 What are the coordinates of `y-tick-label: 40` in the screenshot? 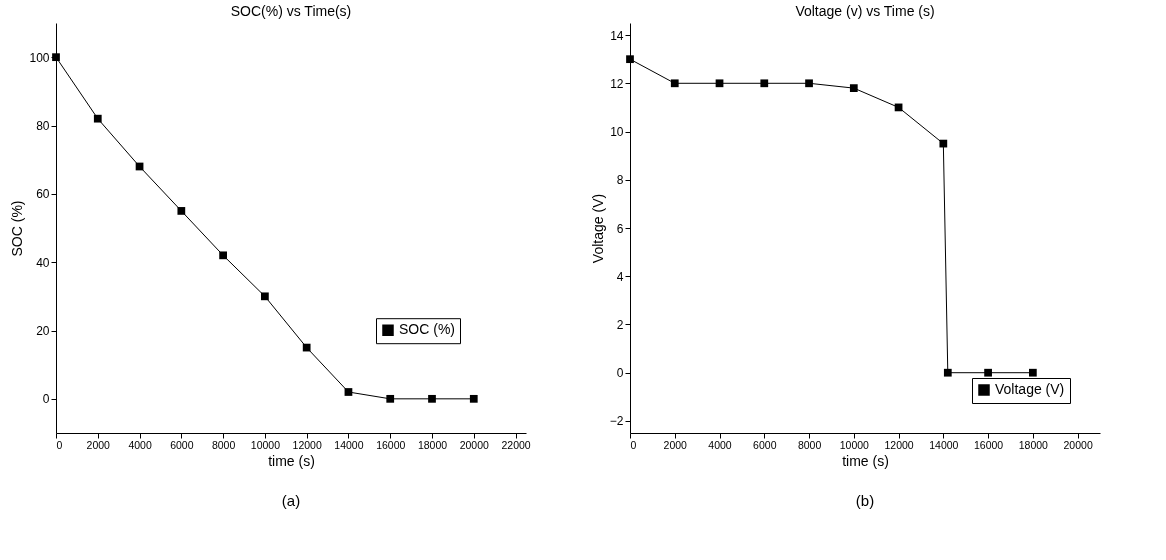 It's located at (43, 262).